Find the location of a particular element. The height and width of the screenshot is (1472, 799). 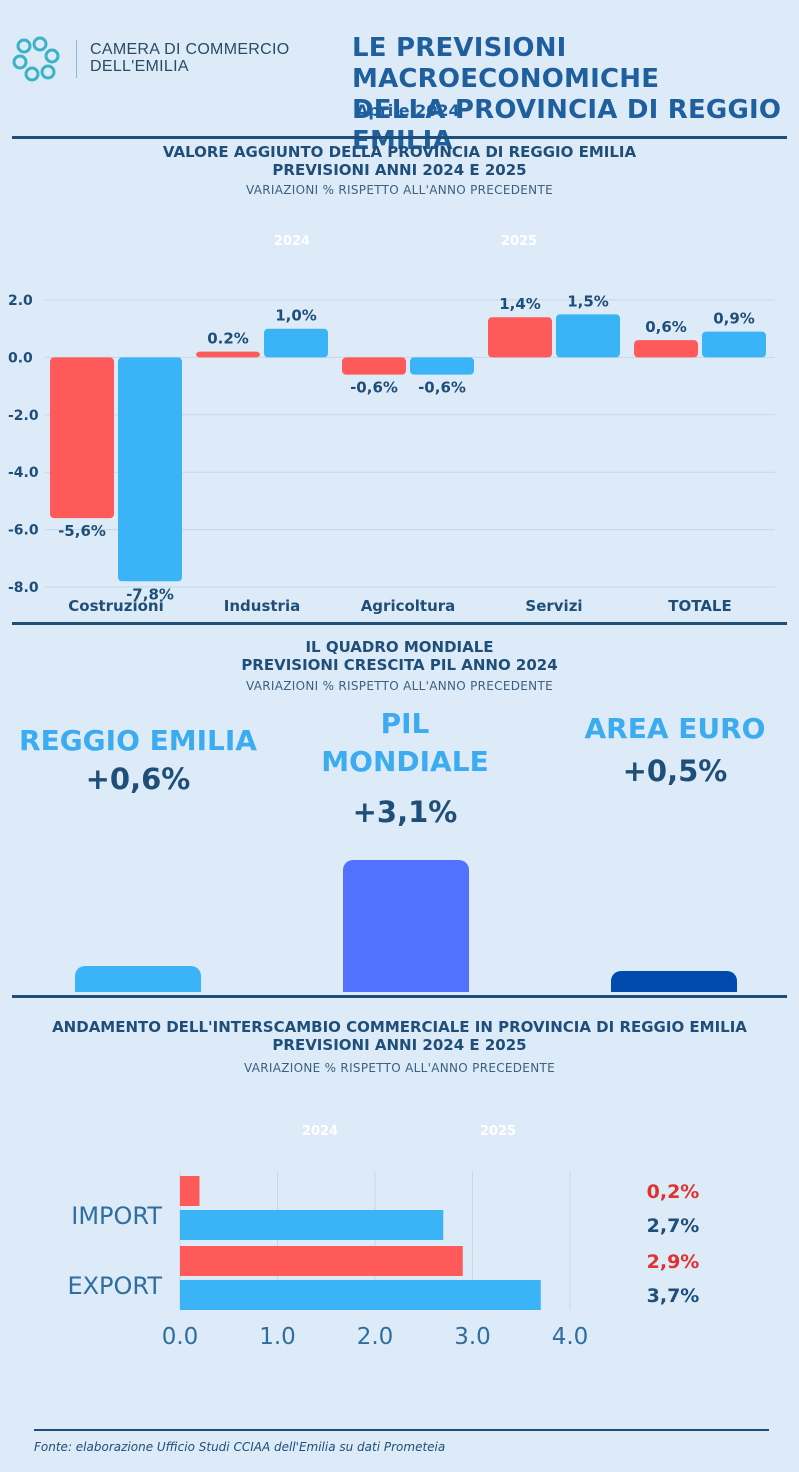

world-label-area-euro: AREA EURO is located at coordinates (675, 728).